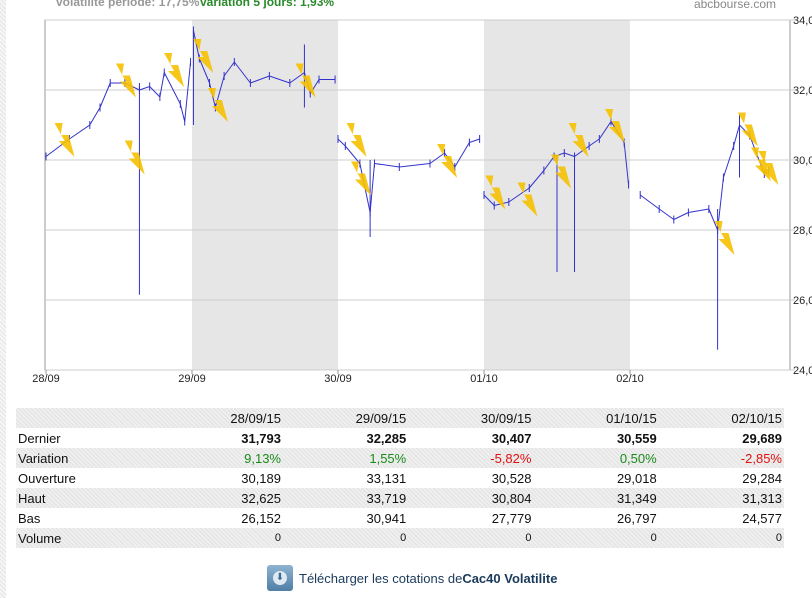 The height and width of the screenshot is (598, 812). Describe the element at coordinates (636, 478) in the screenshot. I see `cell: 29,018` at that location.